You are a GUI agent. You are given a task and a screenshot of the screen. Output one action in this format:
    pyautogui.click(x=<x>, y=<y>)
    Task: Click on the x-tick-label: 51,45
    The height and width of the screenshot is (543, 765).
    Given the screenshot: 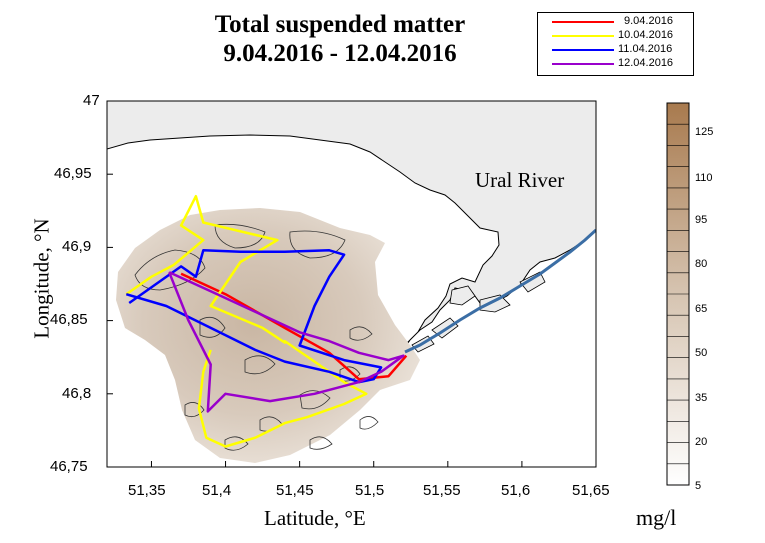 What is the action you would take?
    pyautogui.click(x=295, y=490)
    